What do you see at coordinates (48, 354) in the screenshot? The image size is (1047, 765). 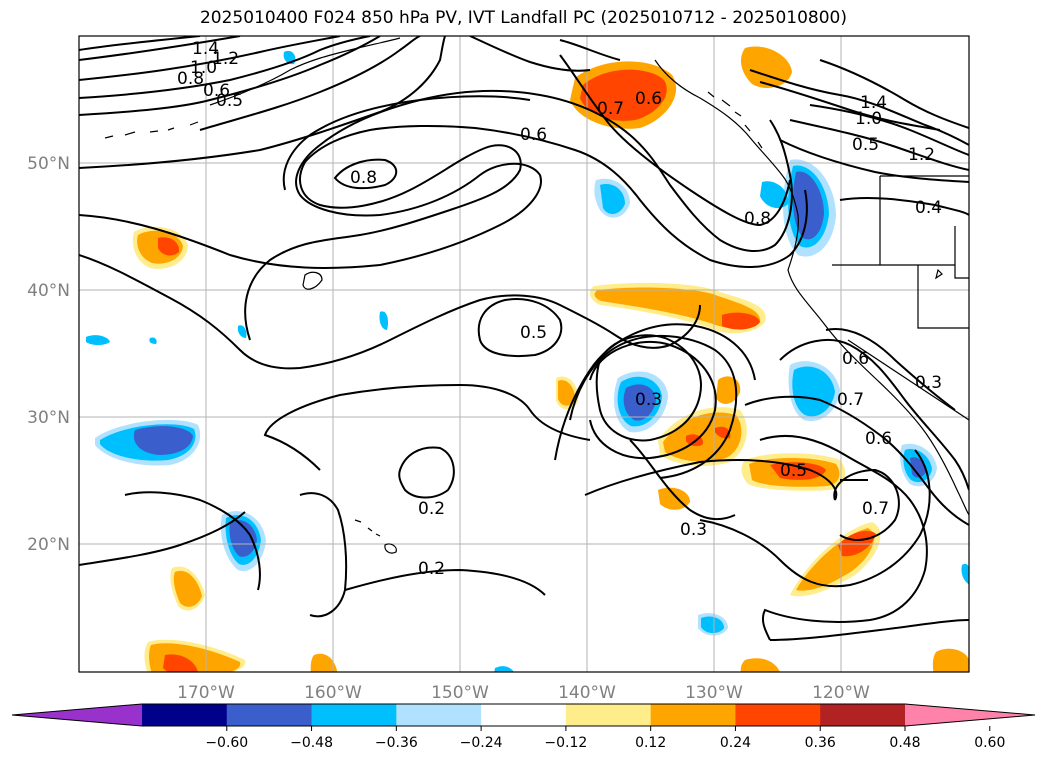 I see `latitude-labels: 50°N 40°N 30°N 20°N` at bounding box center [48, 354].